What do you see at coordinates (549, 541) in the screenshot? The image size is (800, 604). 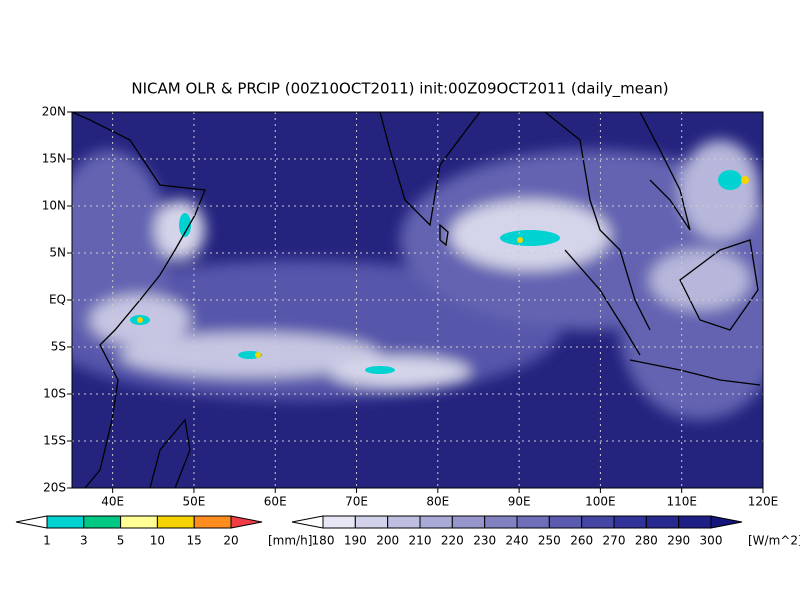 I see `colorbar-label: 250` at bounding box center [549, 541].